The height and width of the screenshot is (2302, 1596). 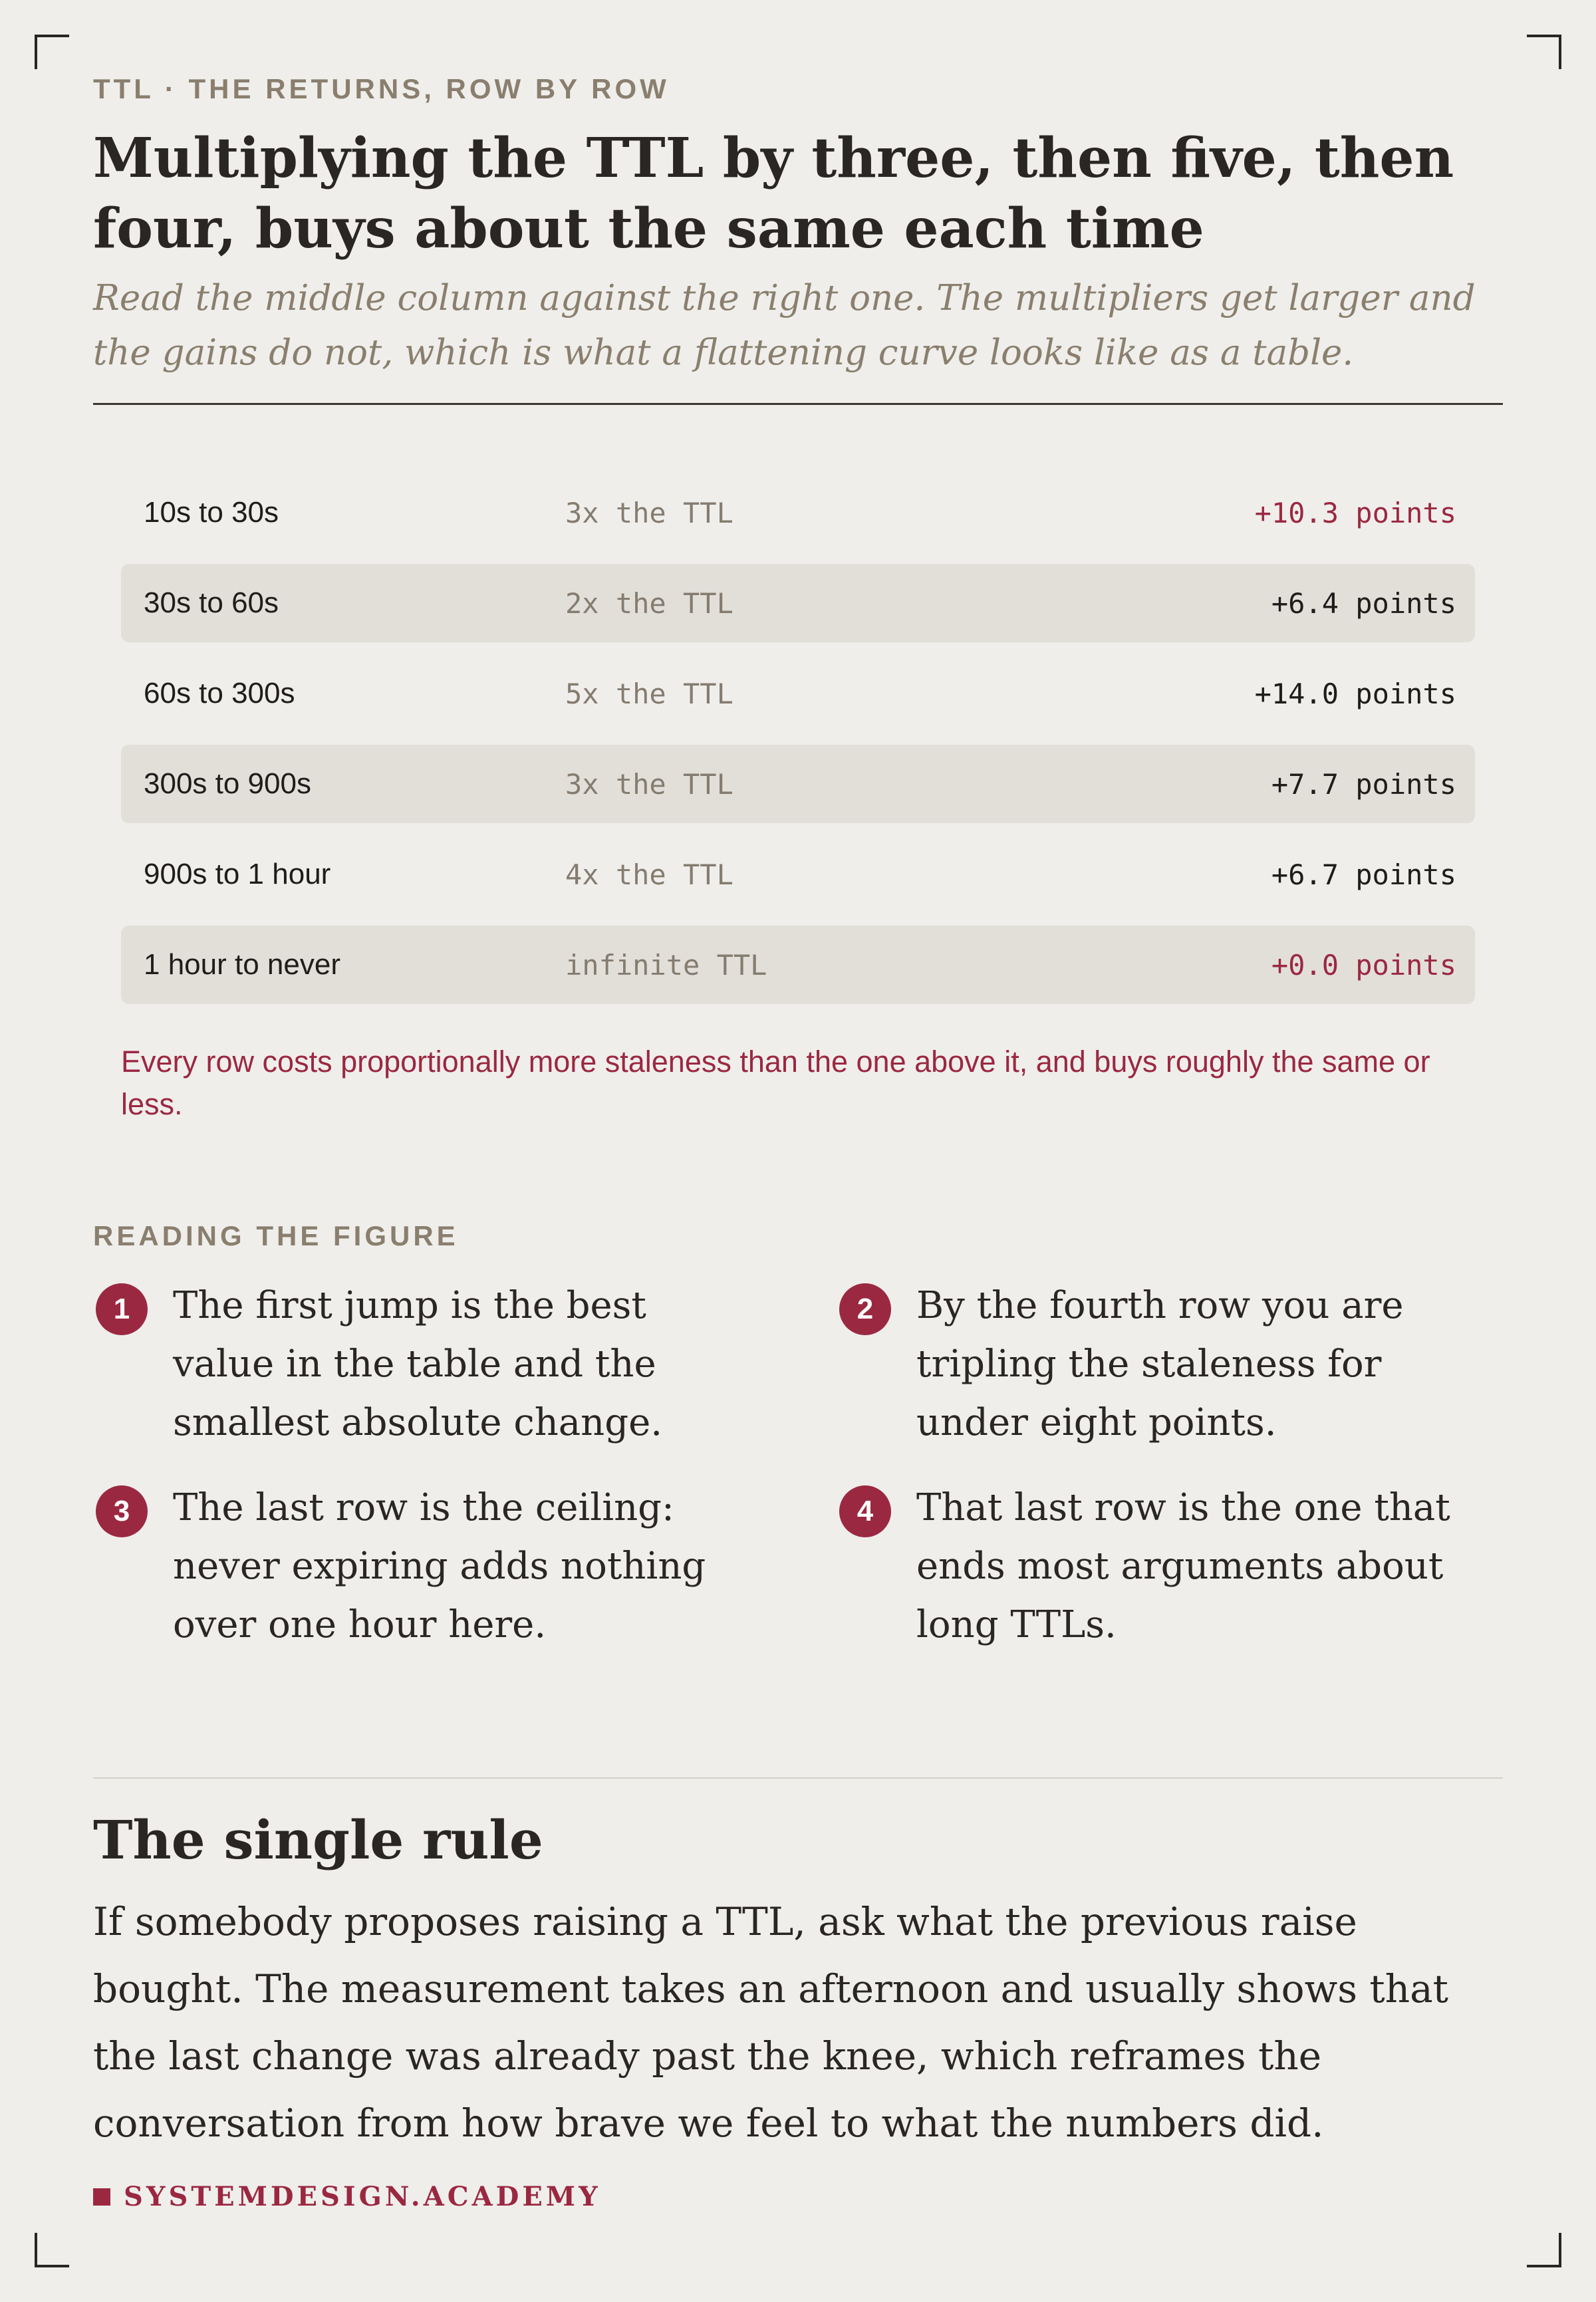 I want to click on row-multiplier: 4x the TTL, so click(x=649, y=874).